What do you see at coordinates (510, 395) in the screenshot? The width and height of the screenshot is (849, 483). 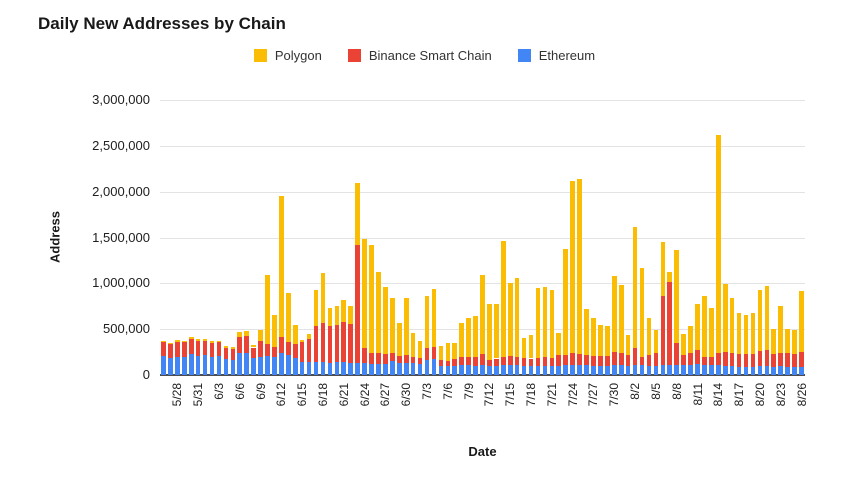 I see `x-tick-label: 7/15` at bounding box center [510, 395].